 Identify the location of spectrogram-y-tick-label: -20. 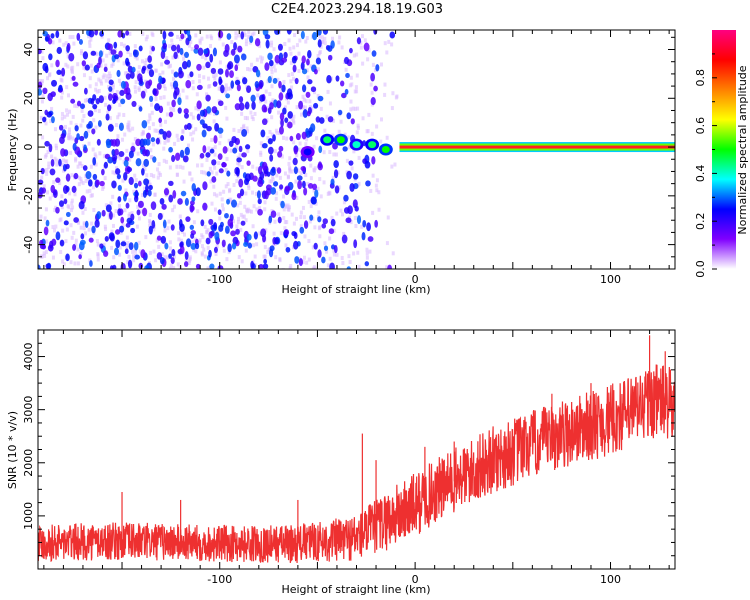
(28, 196).